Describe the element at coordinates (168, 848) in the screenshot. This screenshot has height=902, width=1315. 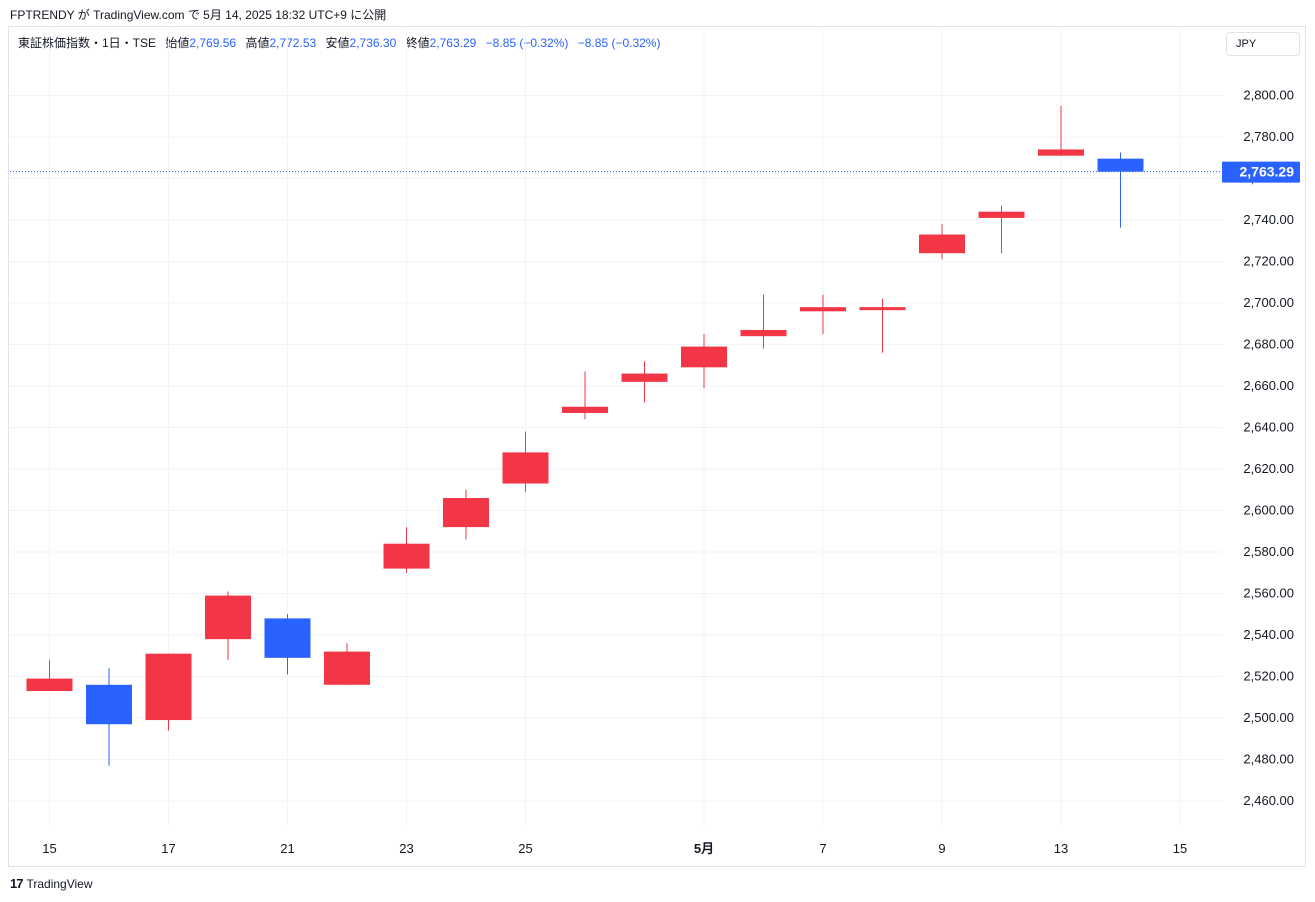
I see `x-tick-label: 17` at that location.